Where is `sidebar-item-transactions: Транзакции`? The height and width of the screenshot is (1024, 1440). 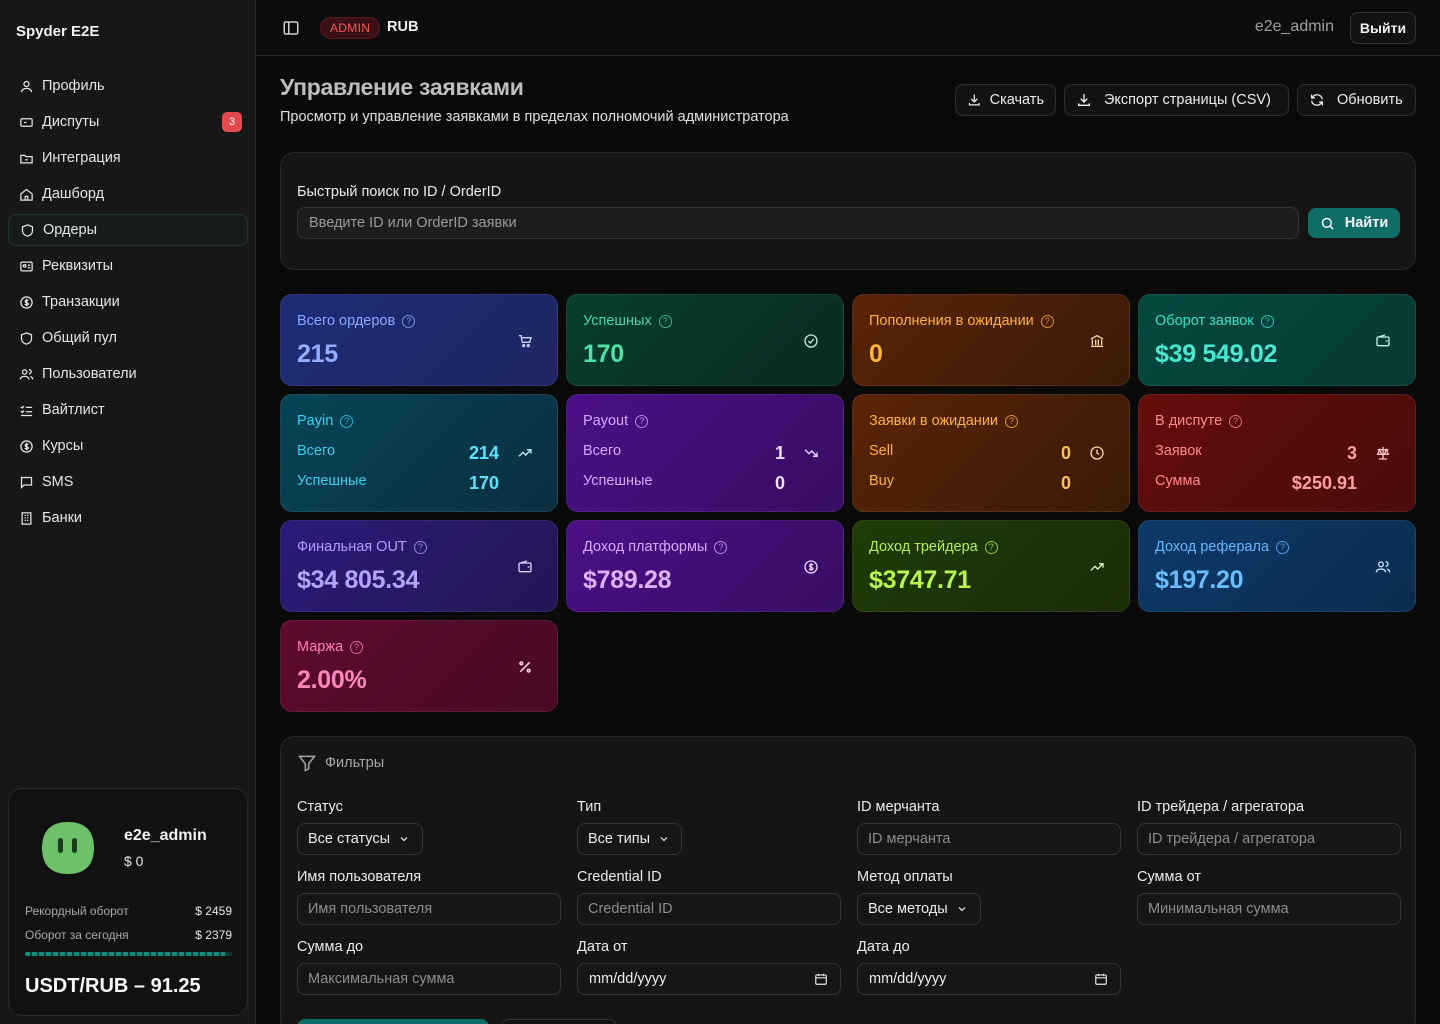 sidebar-item-transactions: Транзакции is located at coordinates (128, 302).